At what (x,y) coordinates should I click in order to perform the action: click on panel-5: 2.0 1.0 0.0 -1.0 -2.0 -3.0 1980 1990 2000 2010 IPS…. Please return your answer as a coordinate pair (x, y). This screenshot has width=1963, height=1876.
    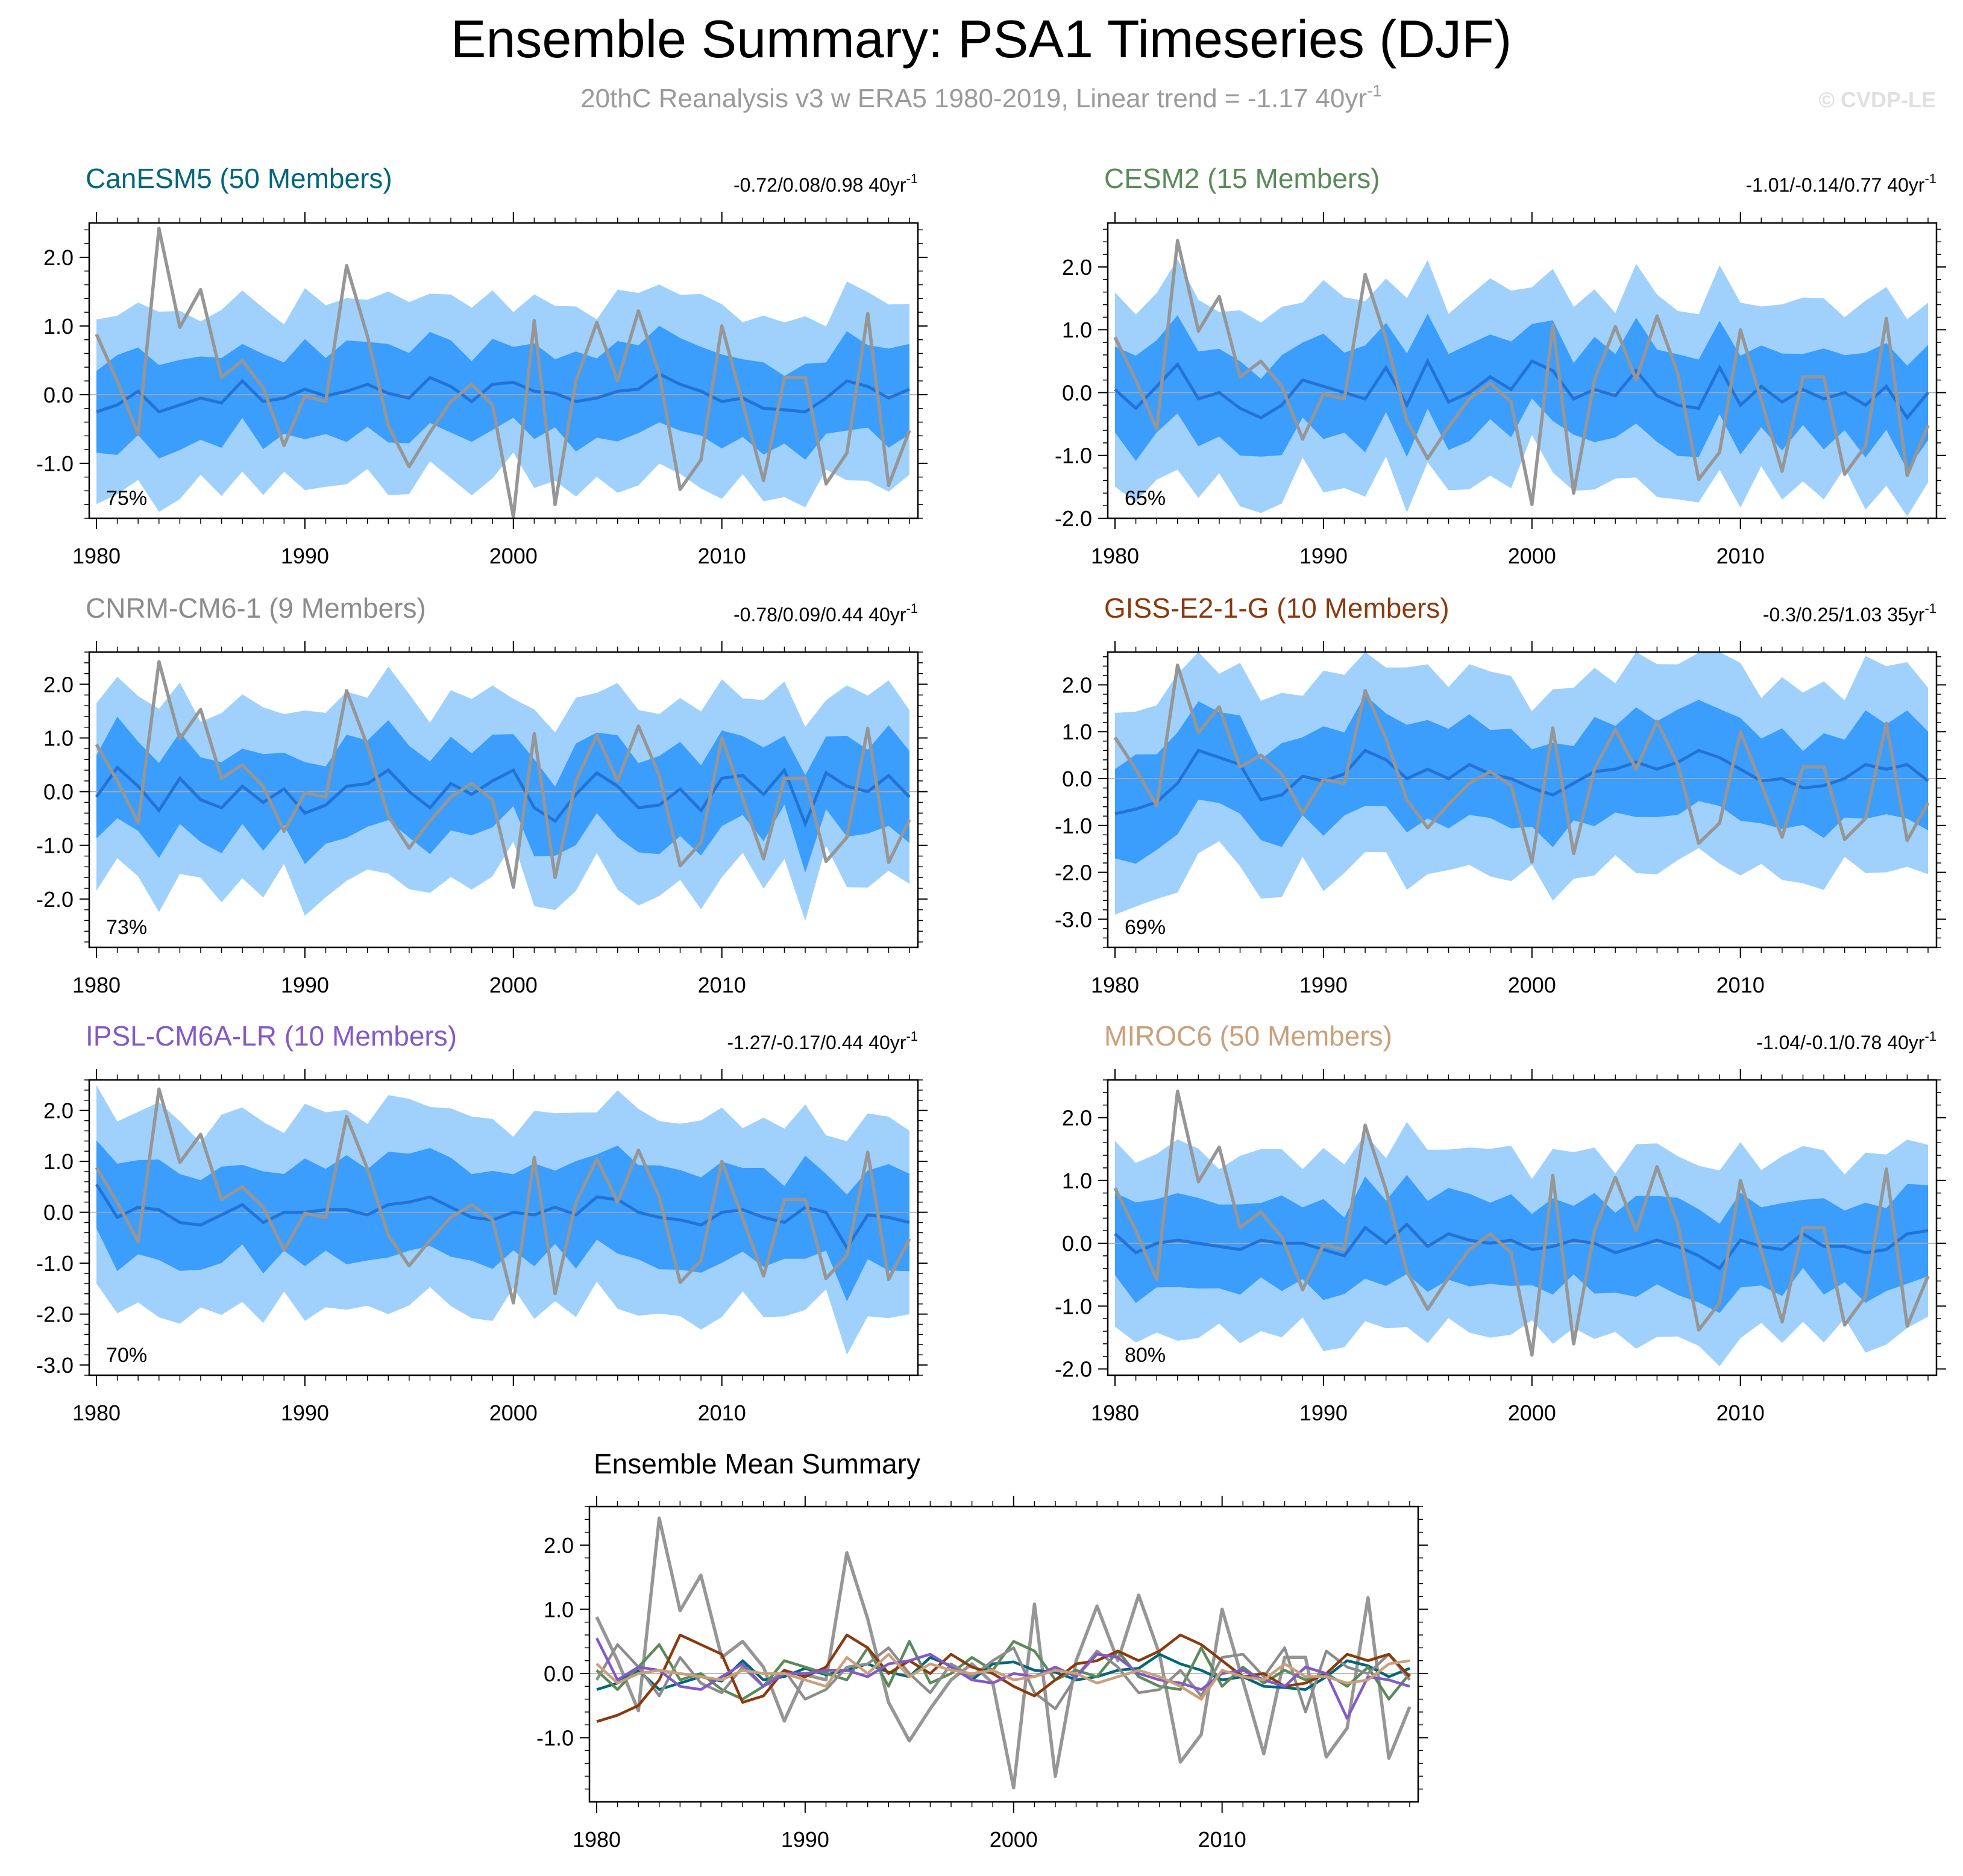
    Looking at the image, I should click on (482, 1222).